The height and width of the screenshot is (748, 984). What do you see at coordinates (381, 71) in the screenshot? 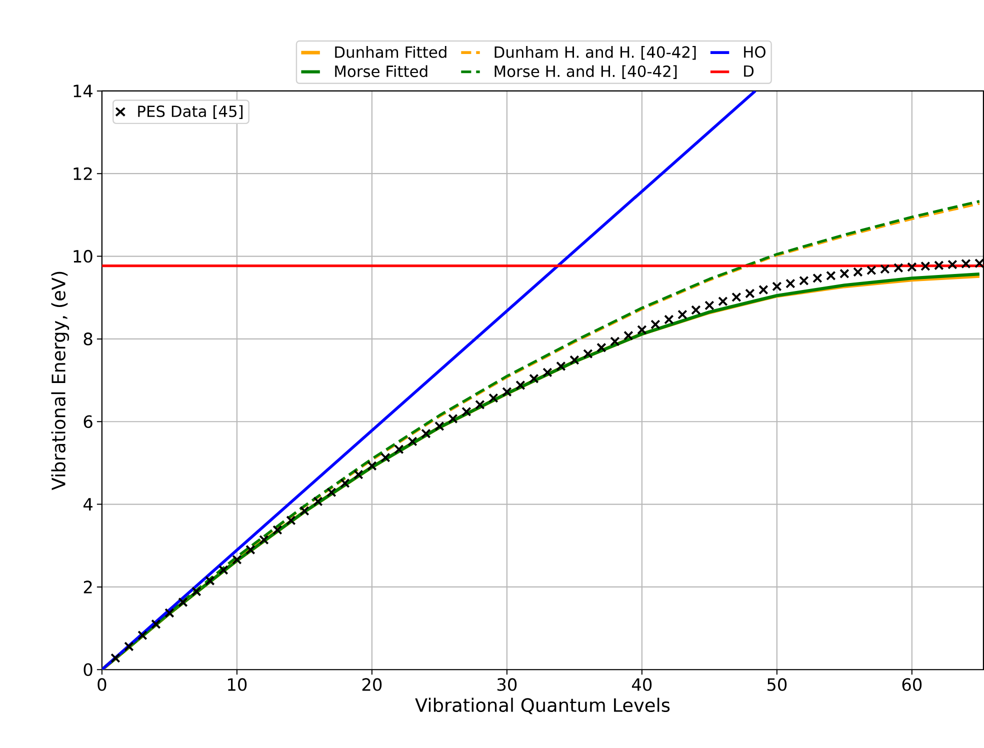
I see `legend-label: Morse Fitted` at bounding box center [381, 71].